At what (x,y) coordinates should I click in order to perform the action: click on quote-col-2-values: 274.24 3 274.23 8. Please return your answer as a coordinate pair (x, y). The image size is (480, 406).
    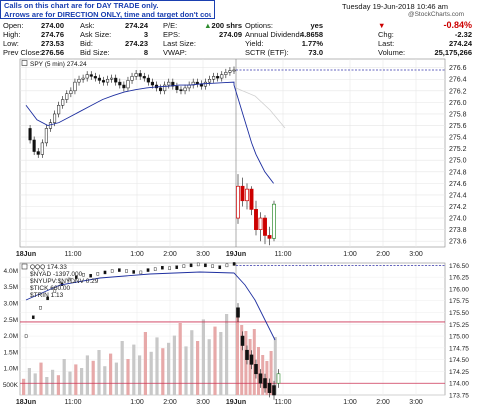
    Looking at the image, I should click on (130, 39).